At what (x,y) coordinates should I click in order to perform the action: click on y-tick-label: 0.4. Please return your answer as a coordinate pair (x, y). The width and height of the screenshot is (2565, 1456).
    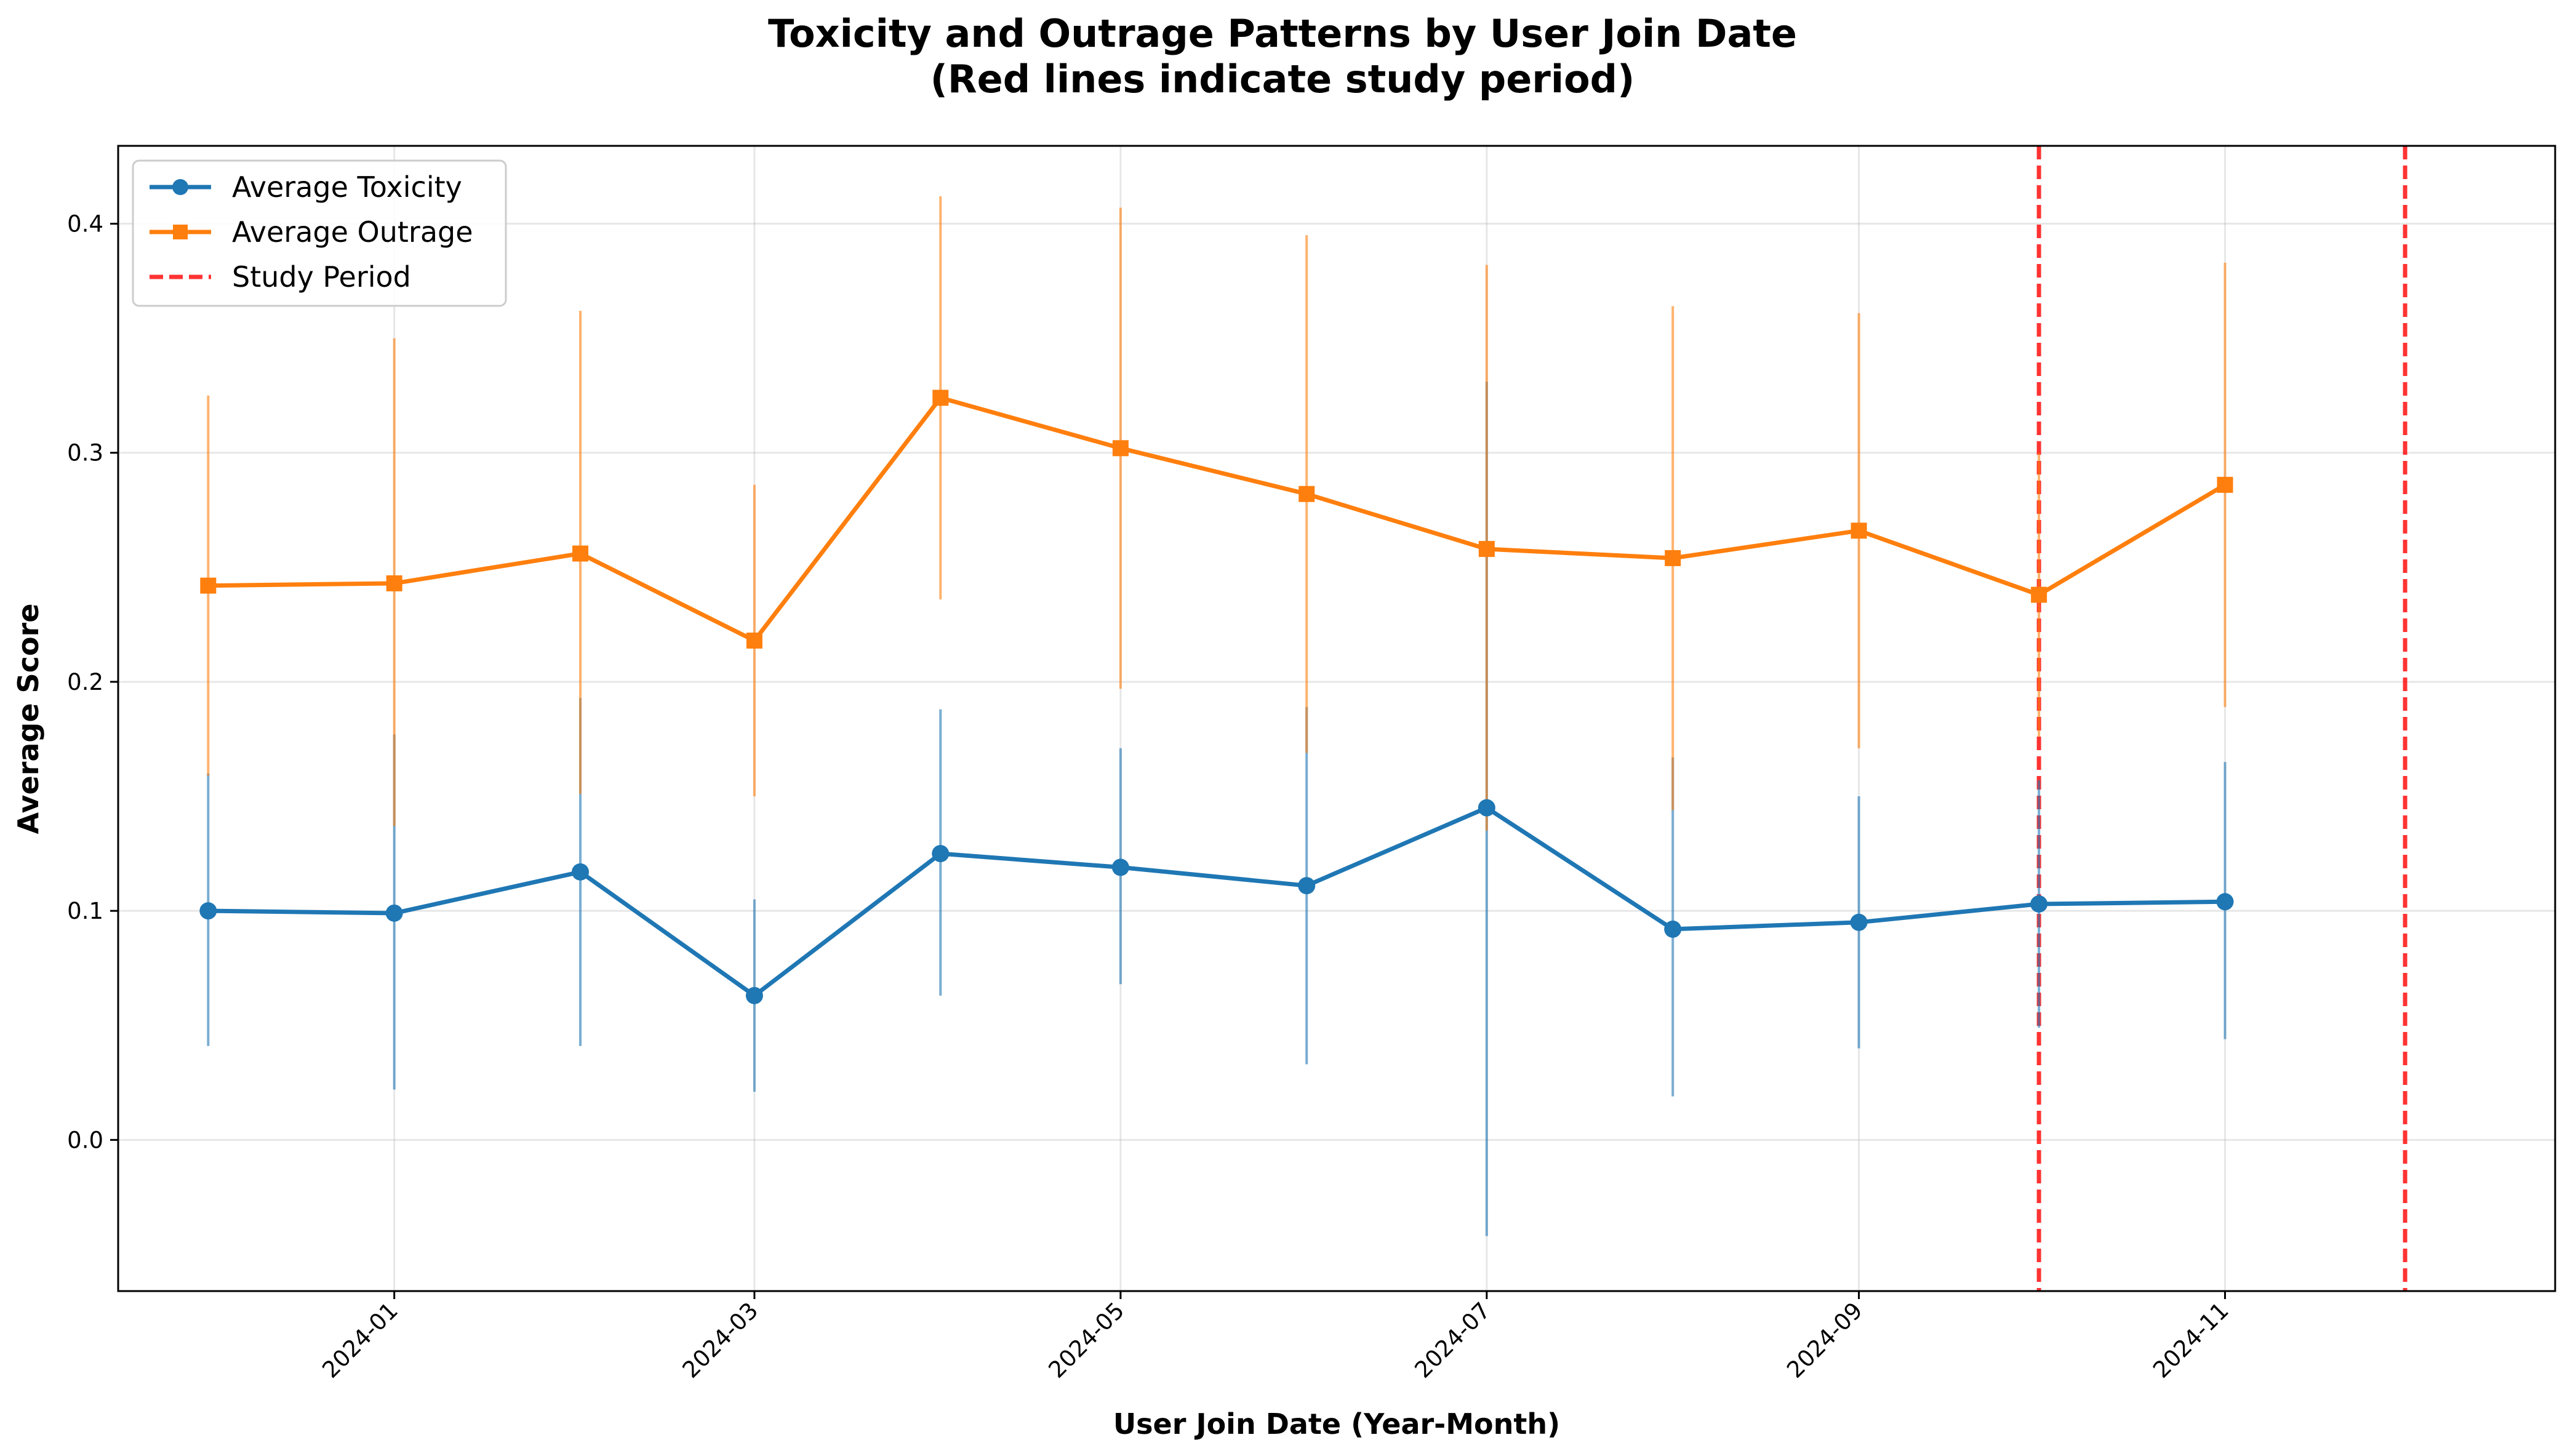
    Looking at the image, I should click on (85, 224).